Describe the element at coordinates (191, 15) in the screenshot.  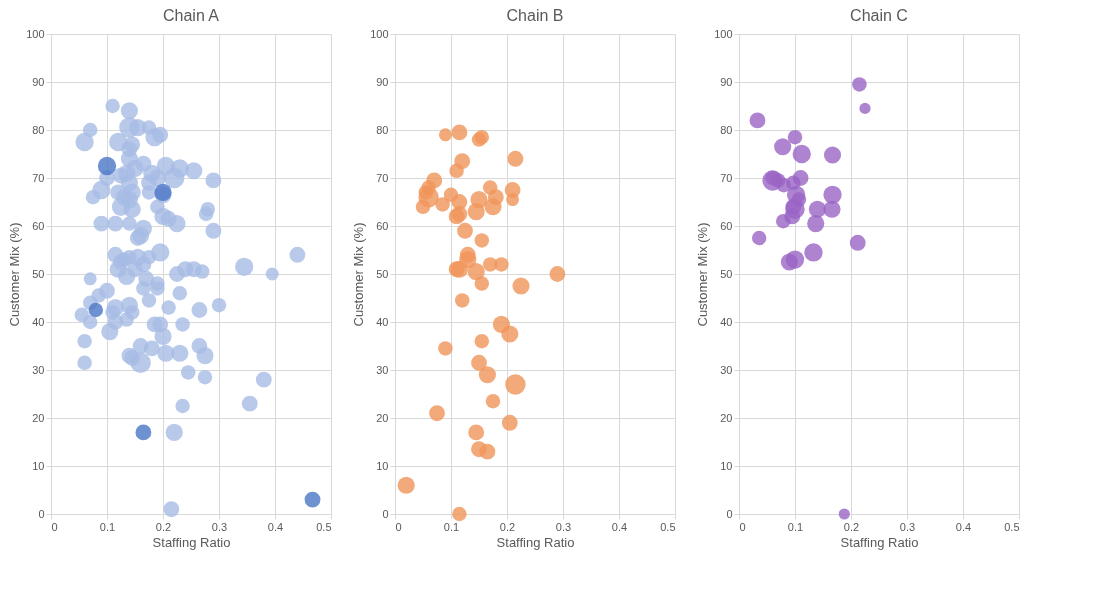
I see `chart-title: Chain A` at that location.